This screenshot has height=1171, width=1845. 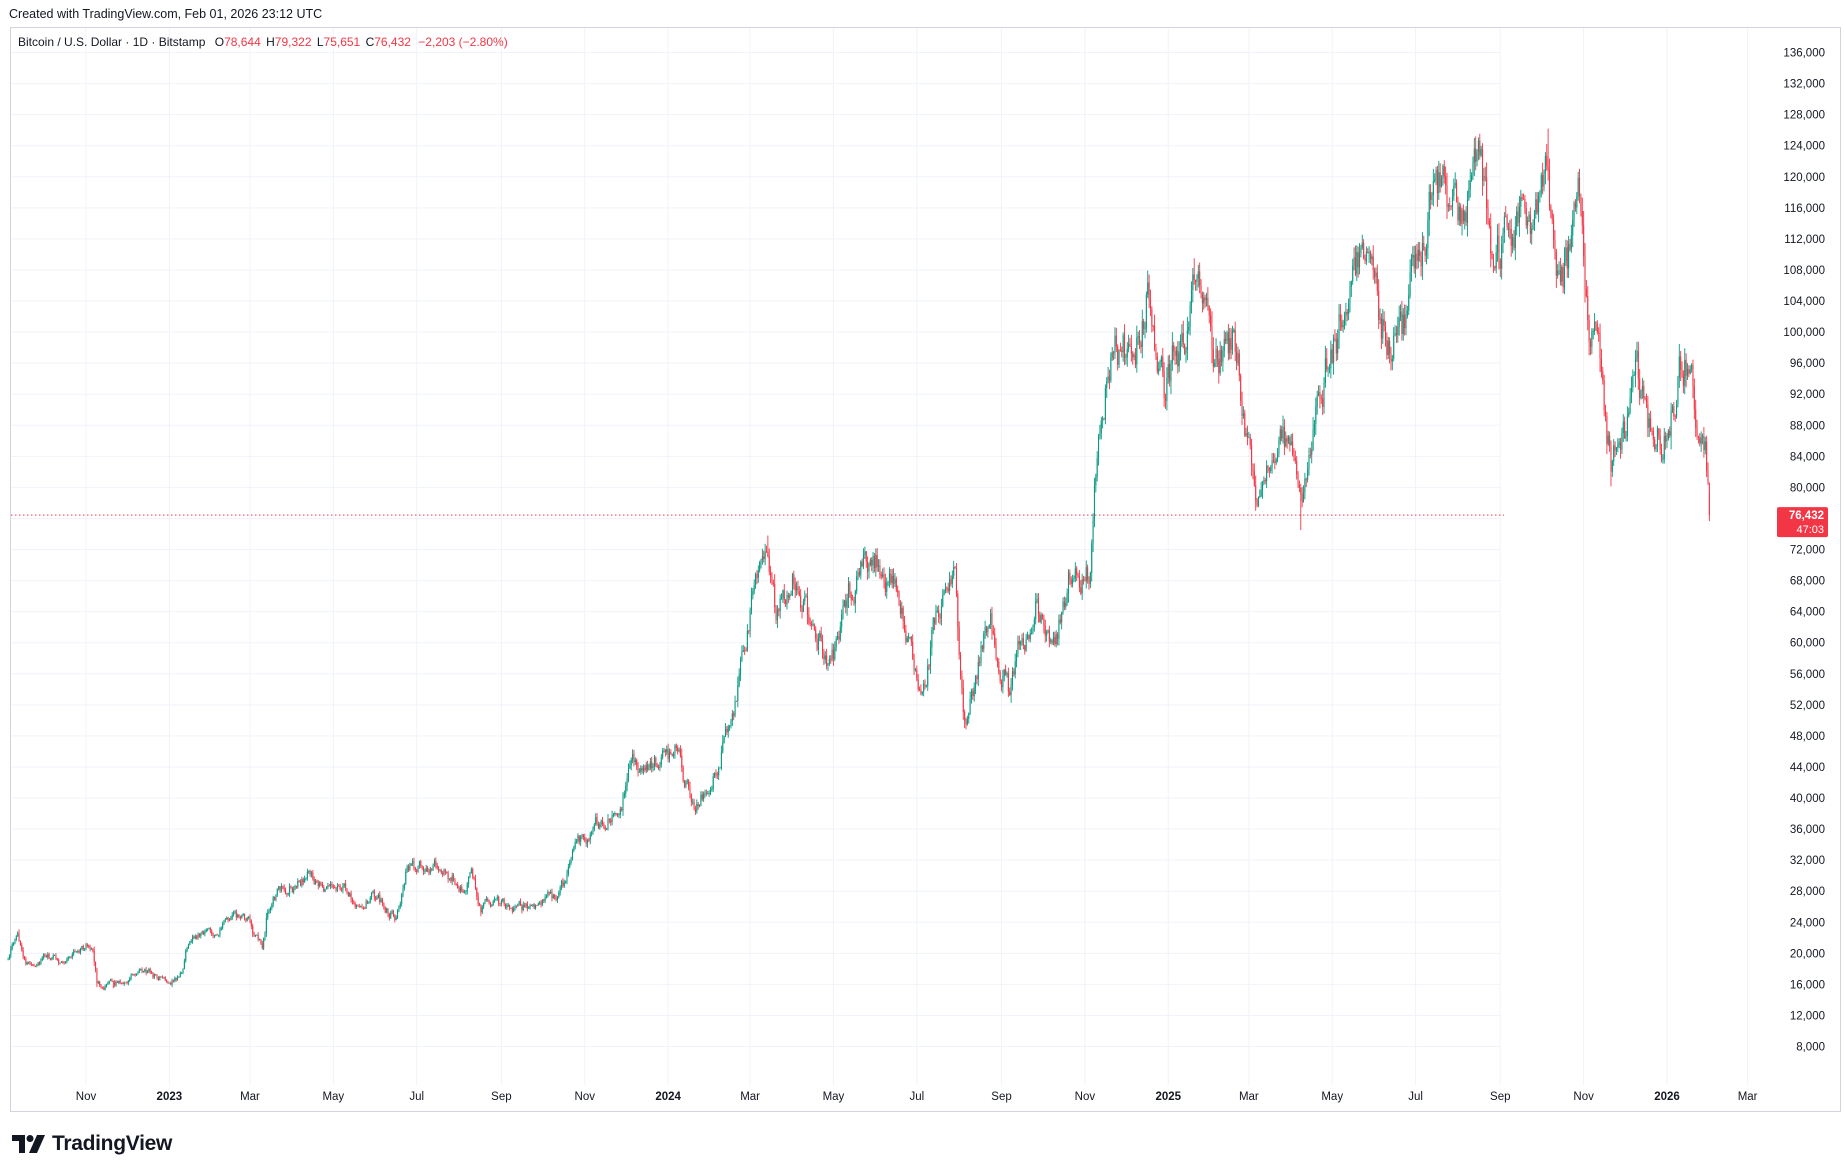 What do you see at coordinates (1802, 522) in the screenshot?
I see `last-price-tag-bg` at bounding box center [1802, 522].